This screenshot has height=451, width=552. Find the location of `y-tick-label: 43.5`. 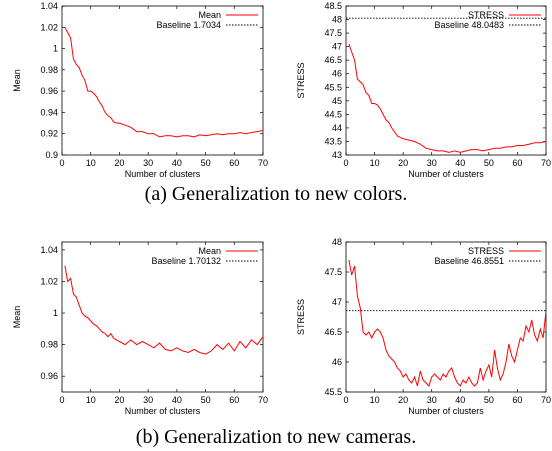

y-tick-label: 43.5 is located at coordinates (333, 141).